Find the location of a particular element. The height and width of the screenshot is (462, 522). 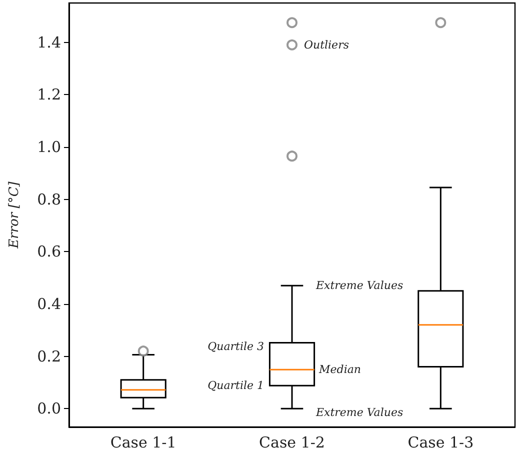

y-tick-label: 0.4 is located at coordinates (49, 303).